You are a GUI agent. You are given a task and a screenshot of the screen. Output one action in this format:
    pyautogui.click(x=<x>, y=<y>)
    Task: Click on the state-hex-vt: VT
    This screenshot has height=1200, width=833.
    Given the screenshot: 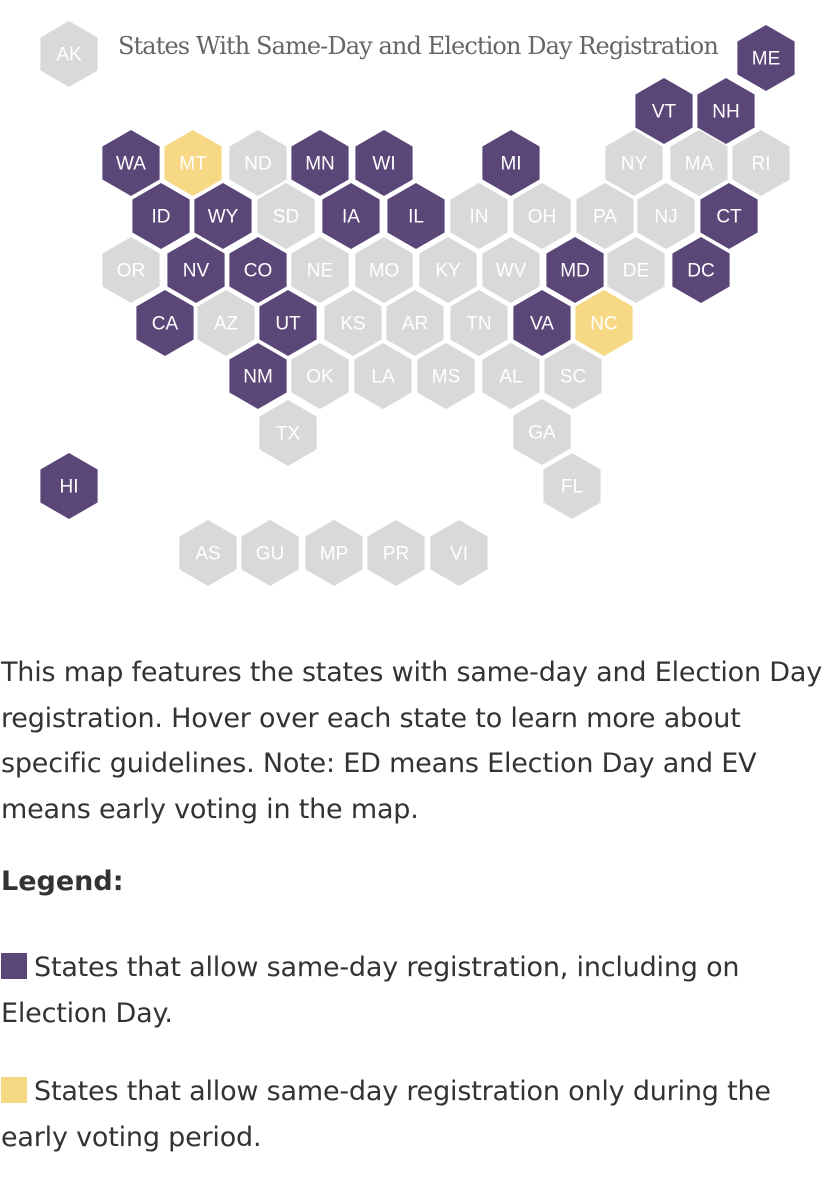 What is the action you would take?
    pyautogui.click(x=664, y=111)
    